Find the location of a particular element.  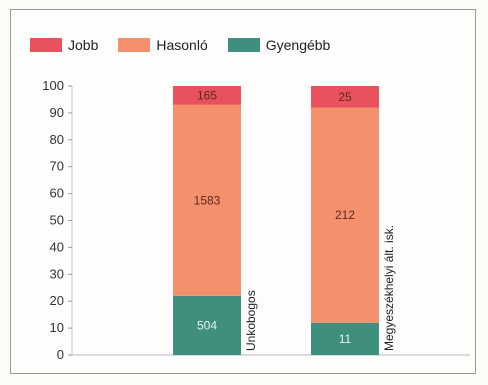

legend-swatch-jobb is located at coordinates (46, 45).